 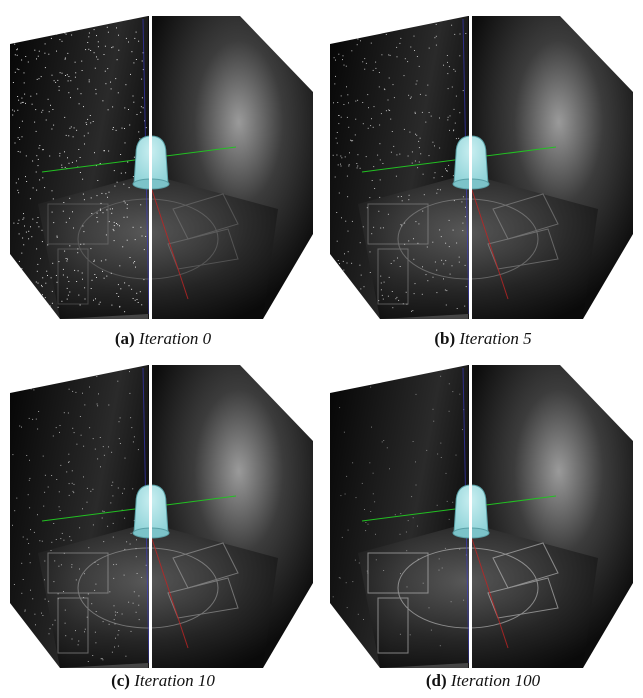 I want to click on caption-a: (a) Iteration 0, so click(x=163, y=339).